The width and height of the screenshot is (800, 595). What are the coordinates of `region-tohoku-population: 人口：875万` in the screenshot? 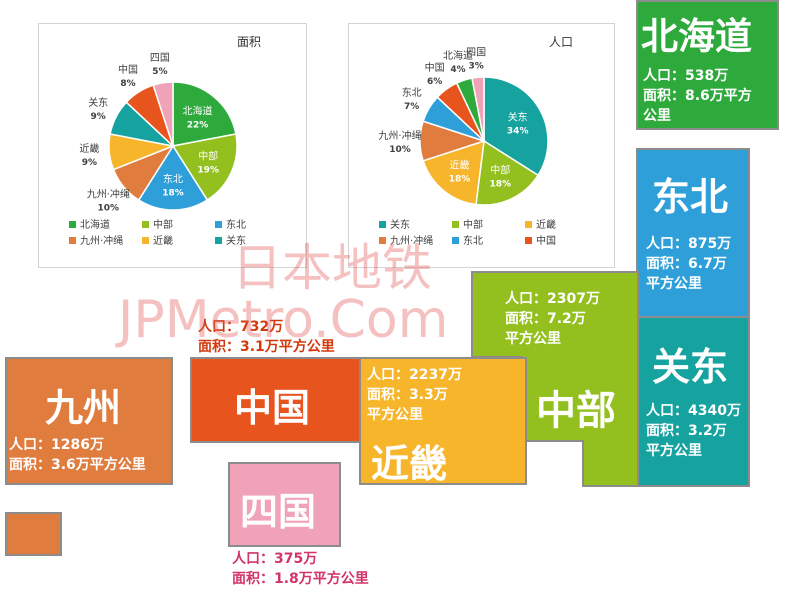 It's located at (689, 244).